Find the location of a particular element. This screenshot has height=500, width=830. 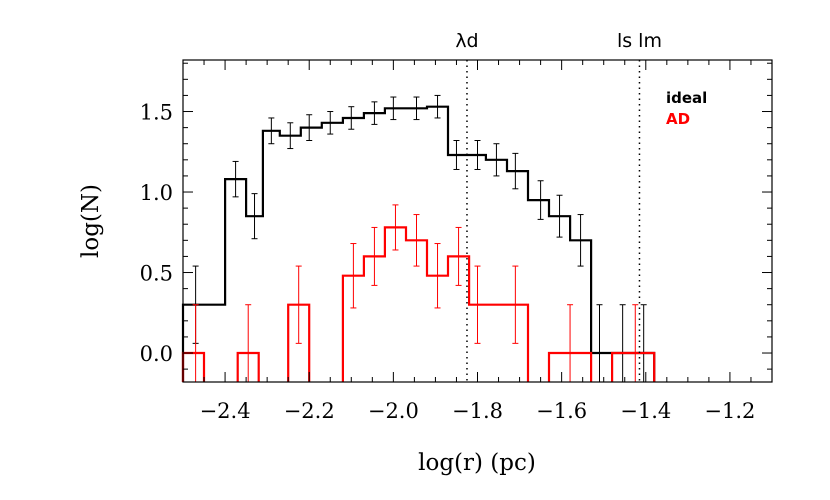

reference-line-label: ls lm is located at coordinates (639, 41).